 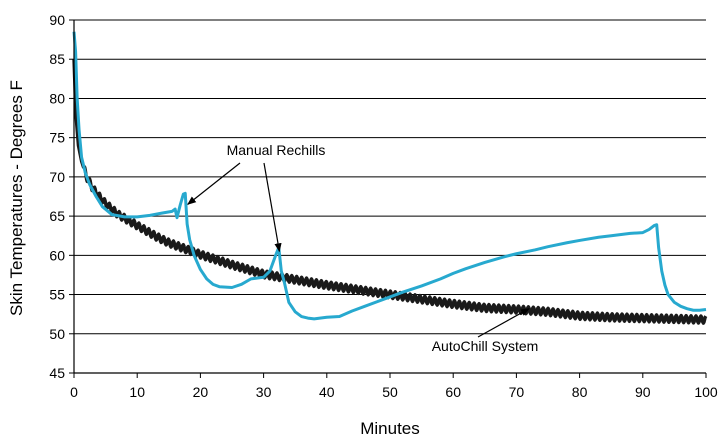 What do you see at coordinates (57, 59) in the screenshot?
I see `y-tick-label: 85` at bounding box center [57, 59].